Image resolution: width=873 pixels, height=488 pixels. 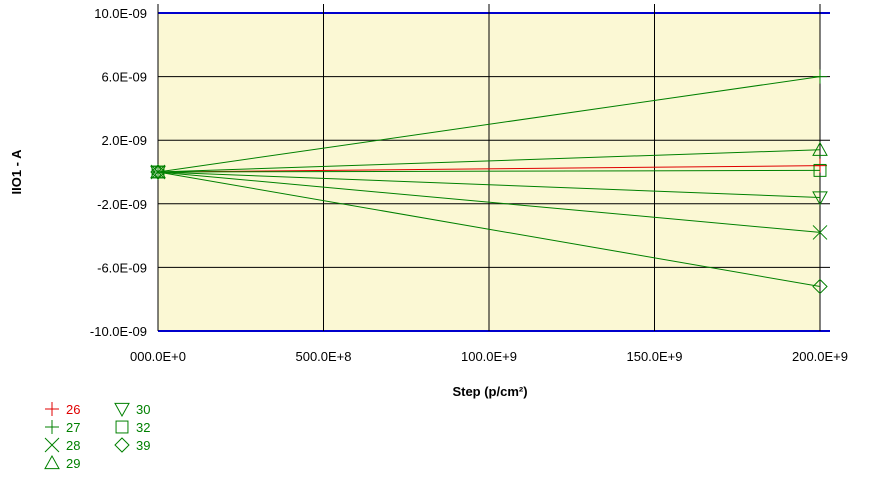 I want to click on y-tick-label: -6.0E-09, so click(x=122, y=267).